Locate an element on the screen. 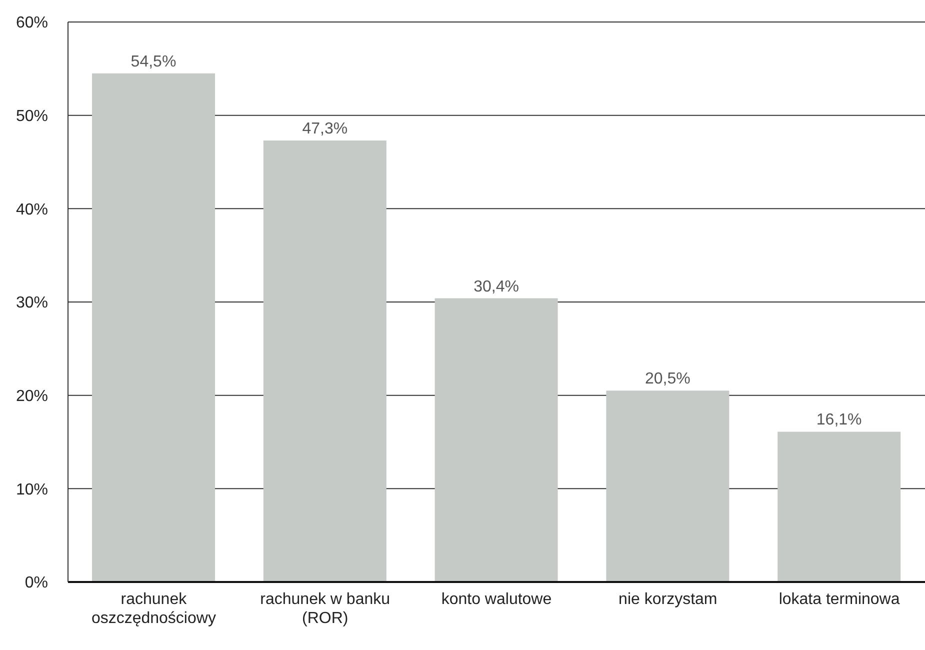  data-label: 20,5% is located at coordinates (667, 379).